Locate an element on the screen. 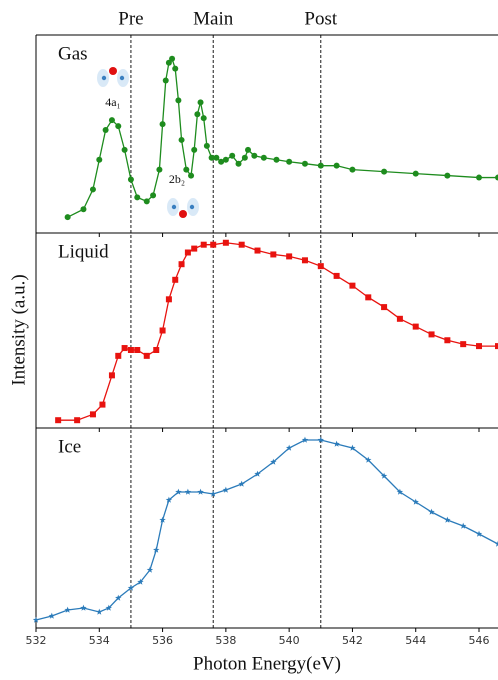 The image size is (498, 680). x-tick-label: 540 is located at coordinates (289, 640).